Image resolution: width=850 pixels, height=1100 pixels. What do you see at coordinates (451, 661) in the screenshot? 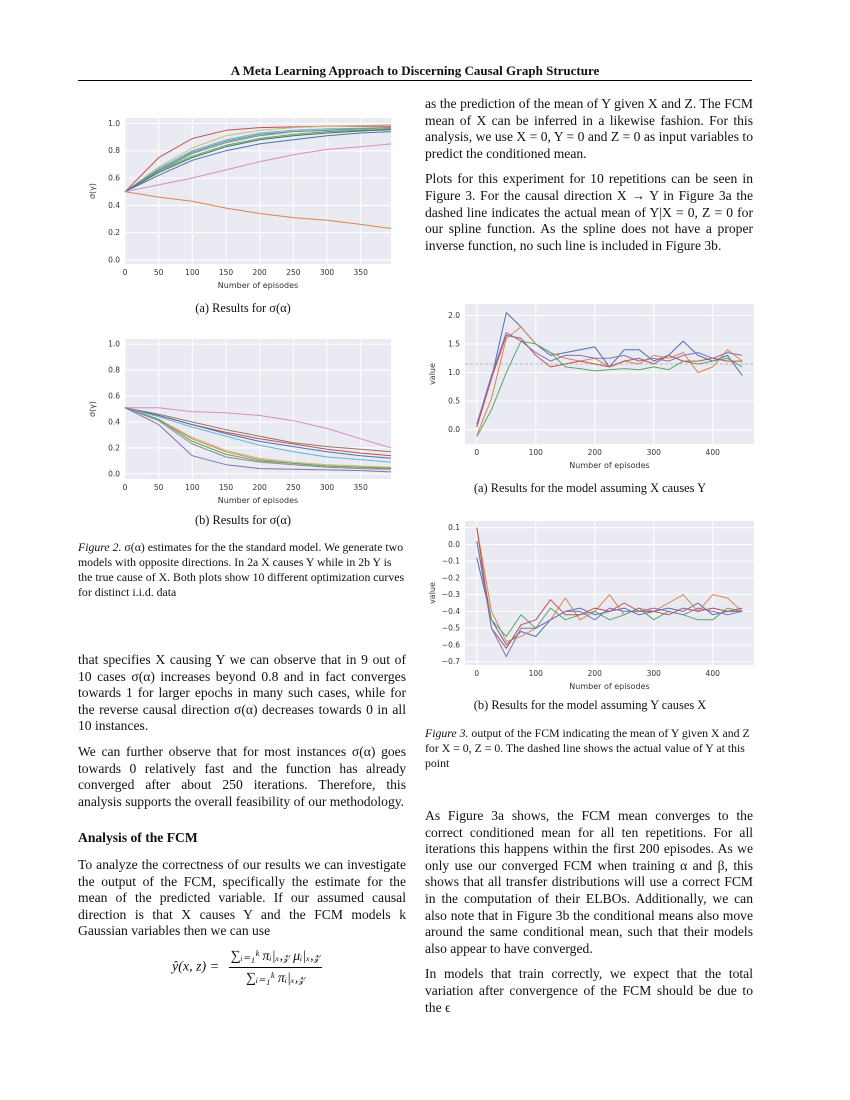
I see `y-tick-label: −0.7` at bounding box center [451, 661].